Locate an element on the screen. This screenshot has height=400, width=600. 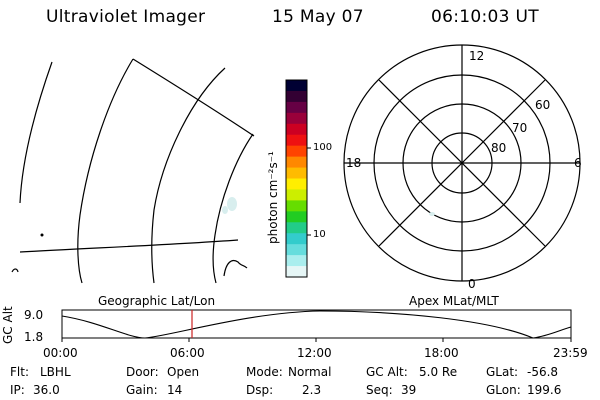
time-label: 06:10:03 UT is located at coordinates (485, 17).